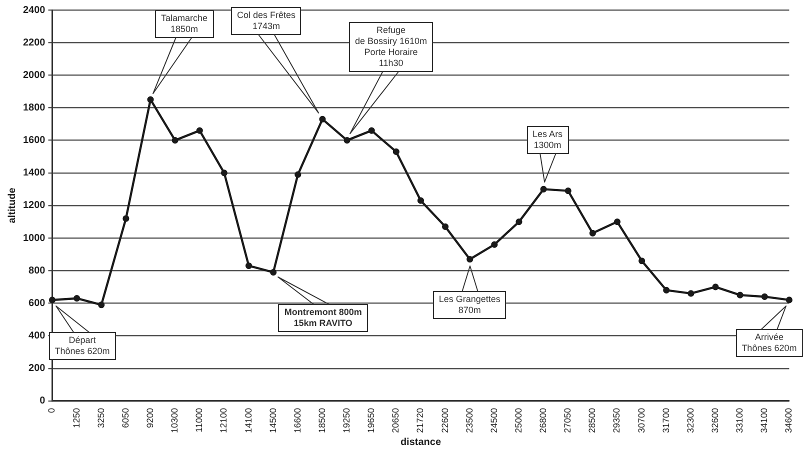  I want to click on x-tick-label: 1250, so click(76, 418).